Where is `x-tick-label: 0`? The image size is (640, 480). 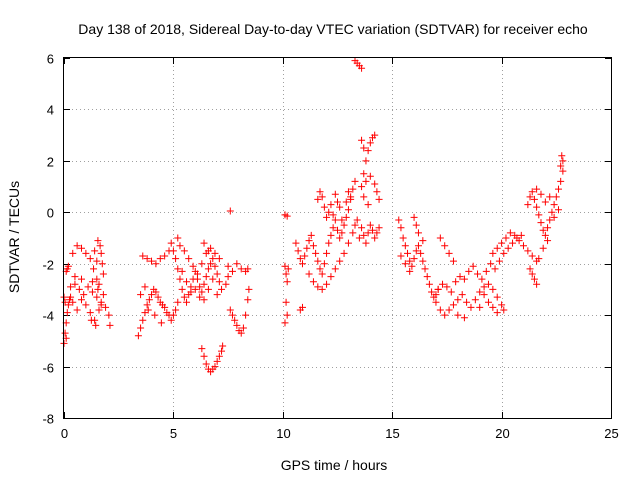 x-tick-label: 0 is located at coordinates (64, 433).